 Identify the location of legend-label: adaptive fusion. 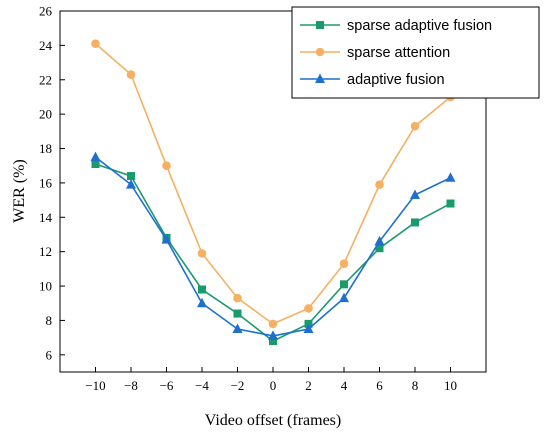
(396, 80).